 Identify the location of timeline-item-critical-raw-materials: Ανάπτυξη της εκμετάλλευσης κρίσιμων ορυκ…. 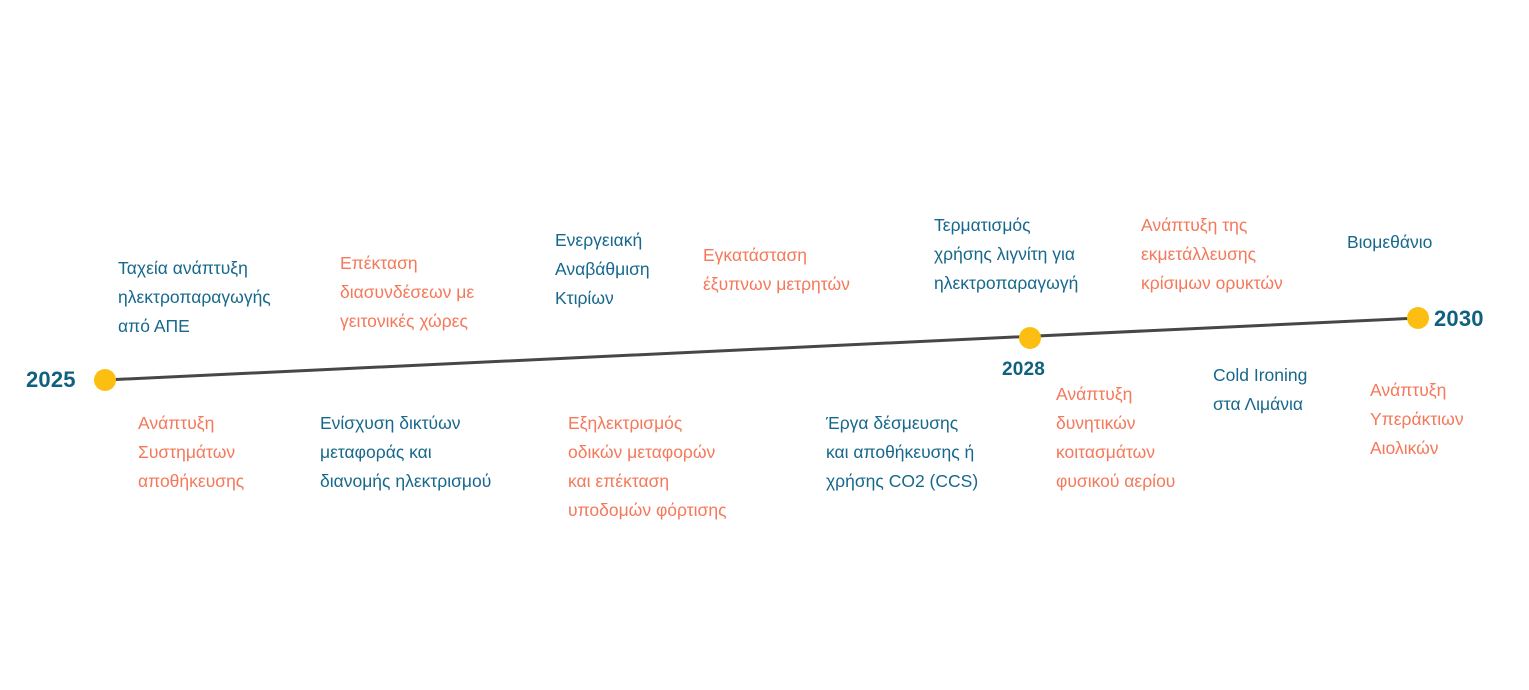
(1212, 254).